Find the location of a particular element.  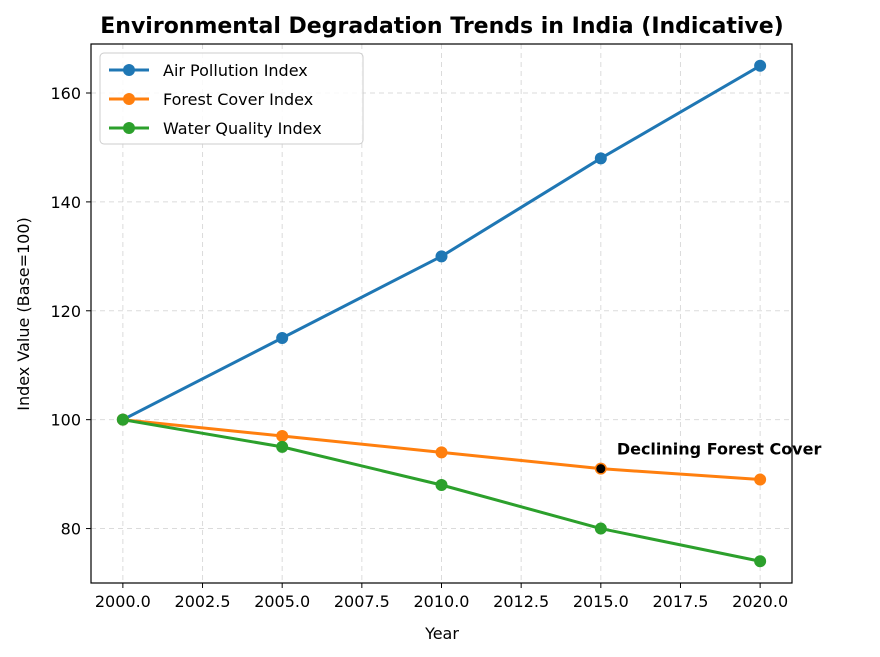

legend-label: Air Pollution Index is located at coordinates (235, 70).